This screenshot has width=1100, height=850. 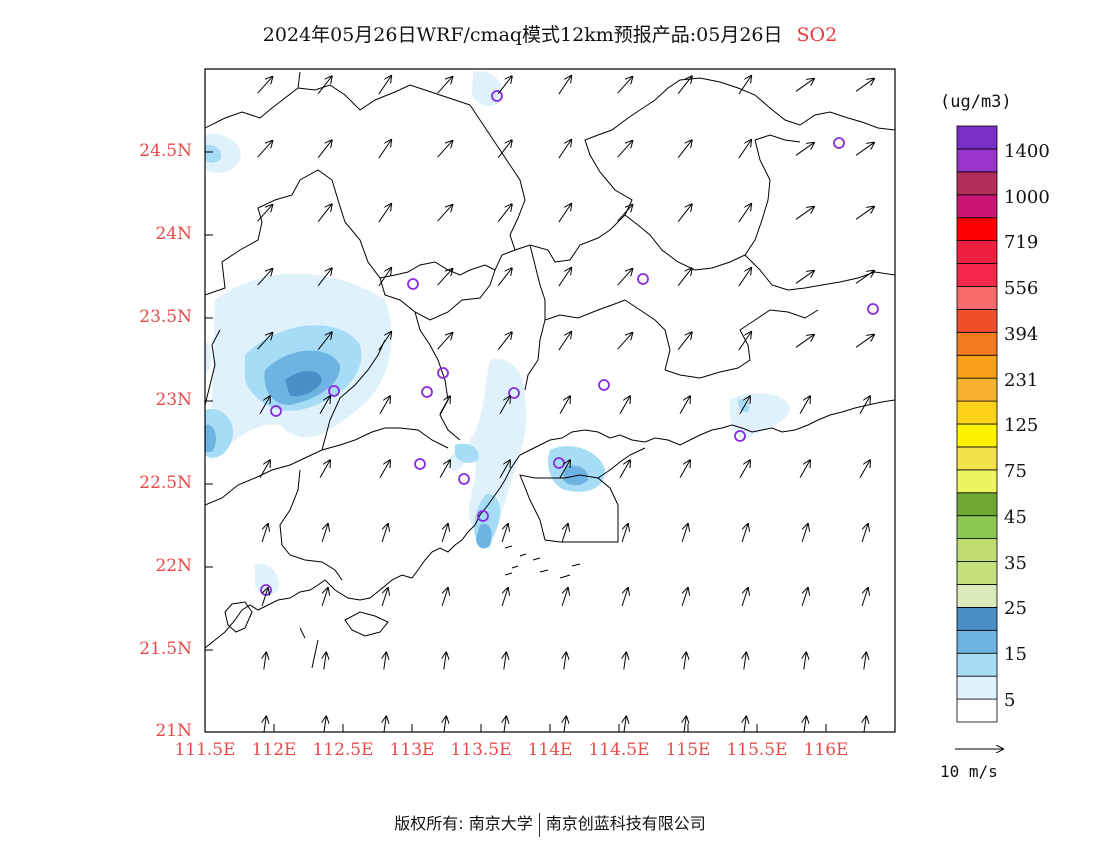 I want to click on lat-label: 21.5N, so click(x=165, y=649).